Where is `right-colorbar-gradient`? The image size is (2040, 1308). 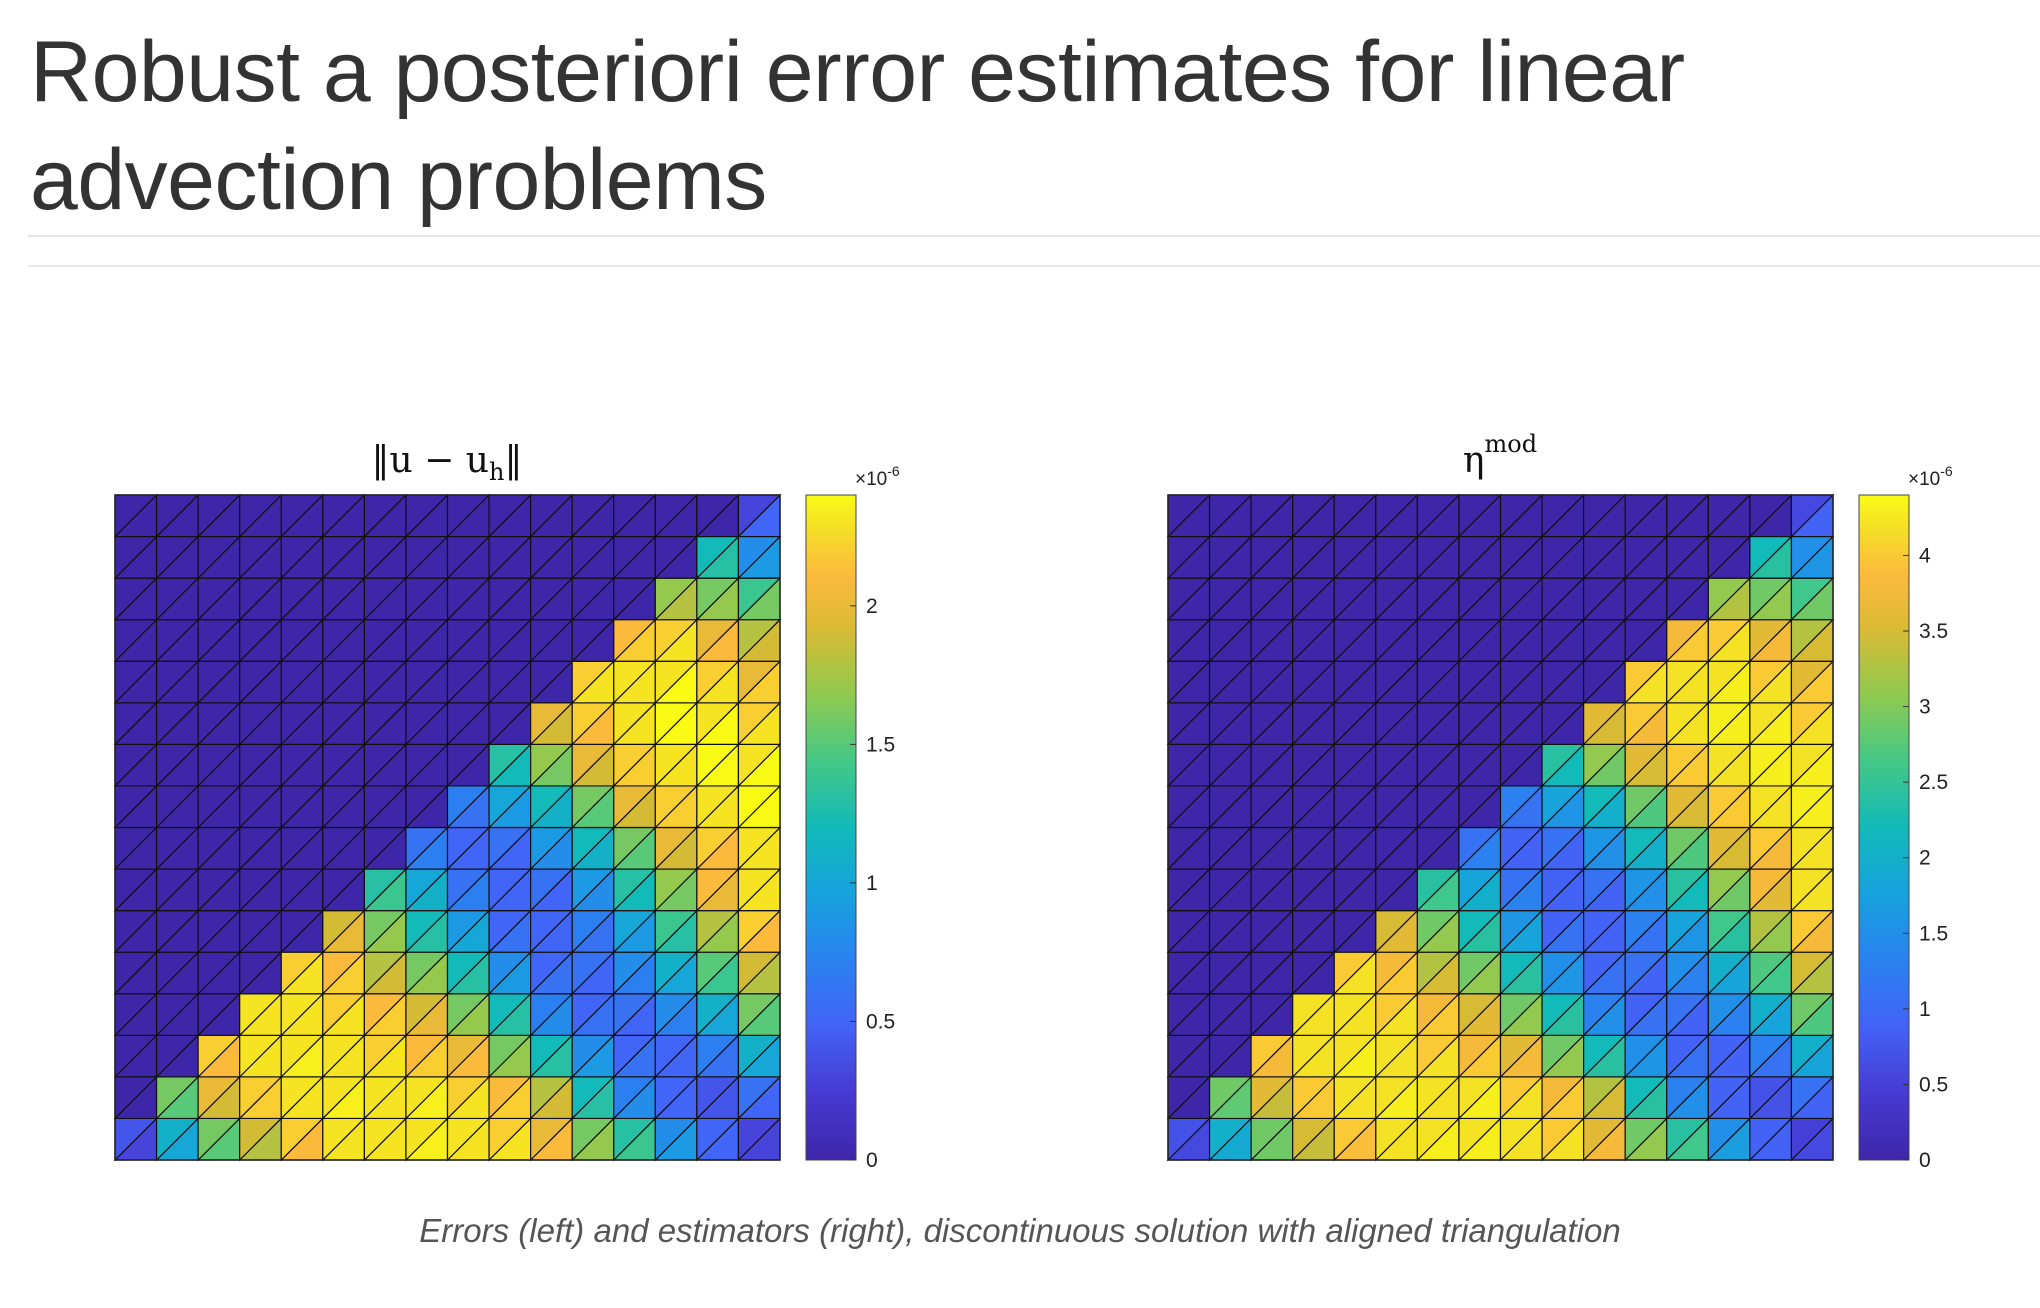
right-colorbar-gradient is located at coordinates (1884, 827).